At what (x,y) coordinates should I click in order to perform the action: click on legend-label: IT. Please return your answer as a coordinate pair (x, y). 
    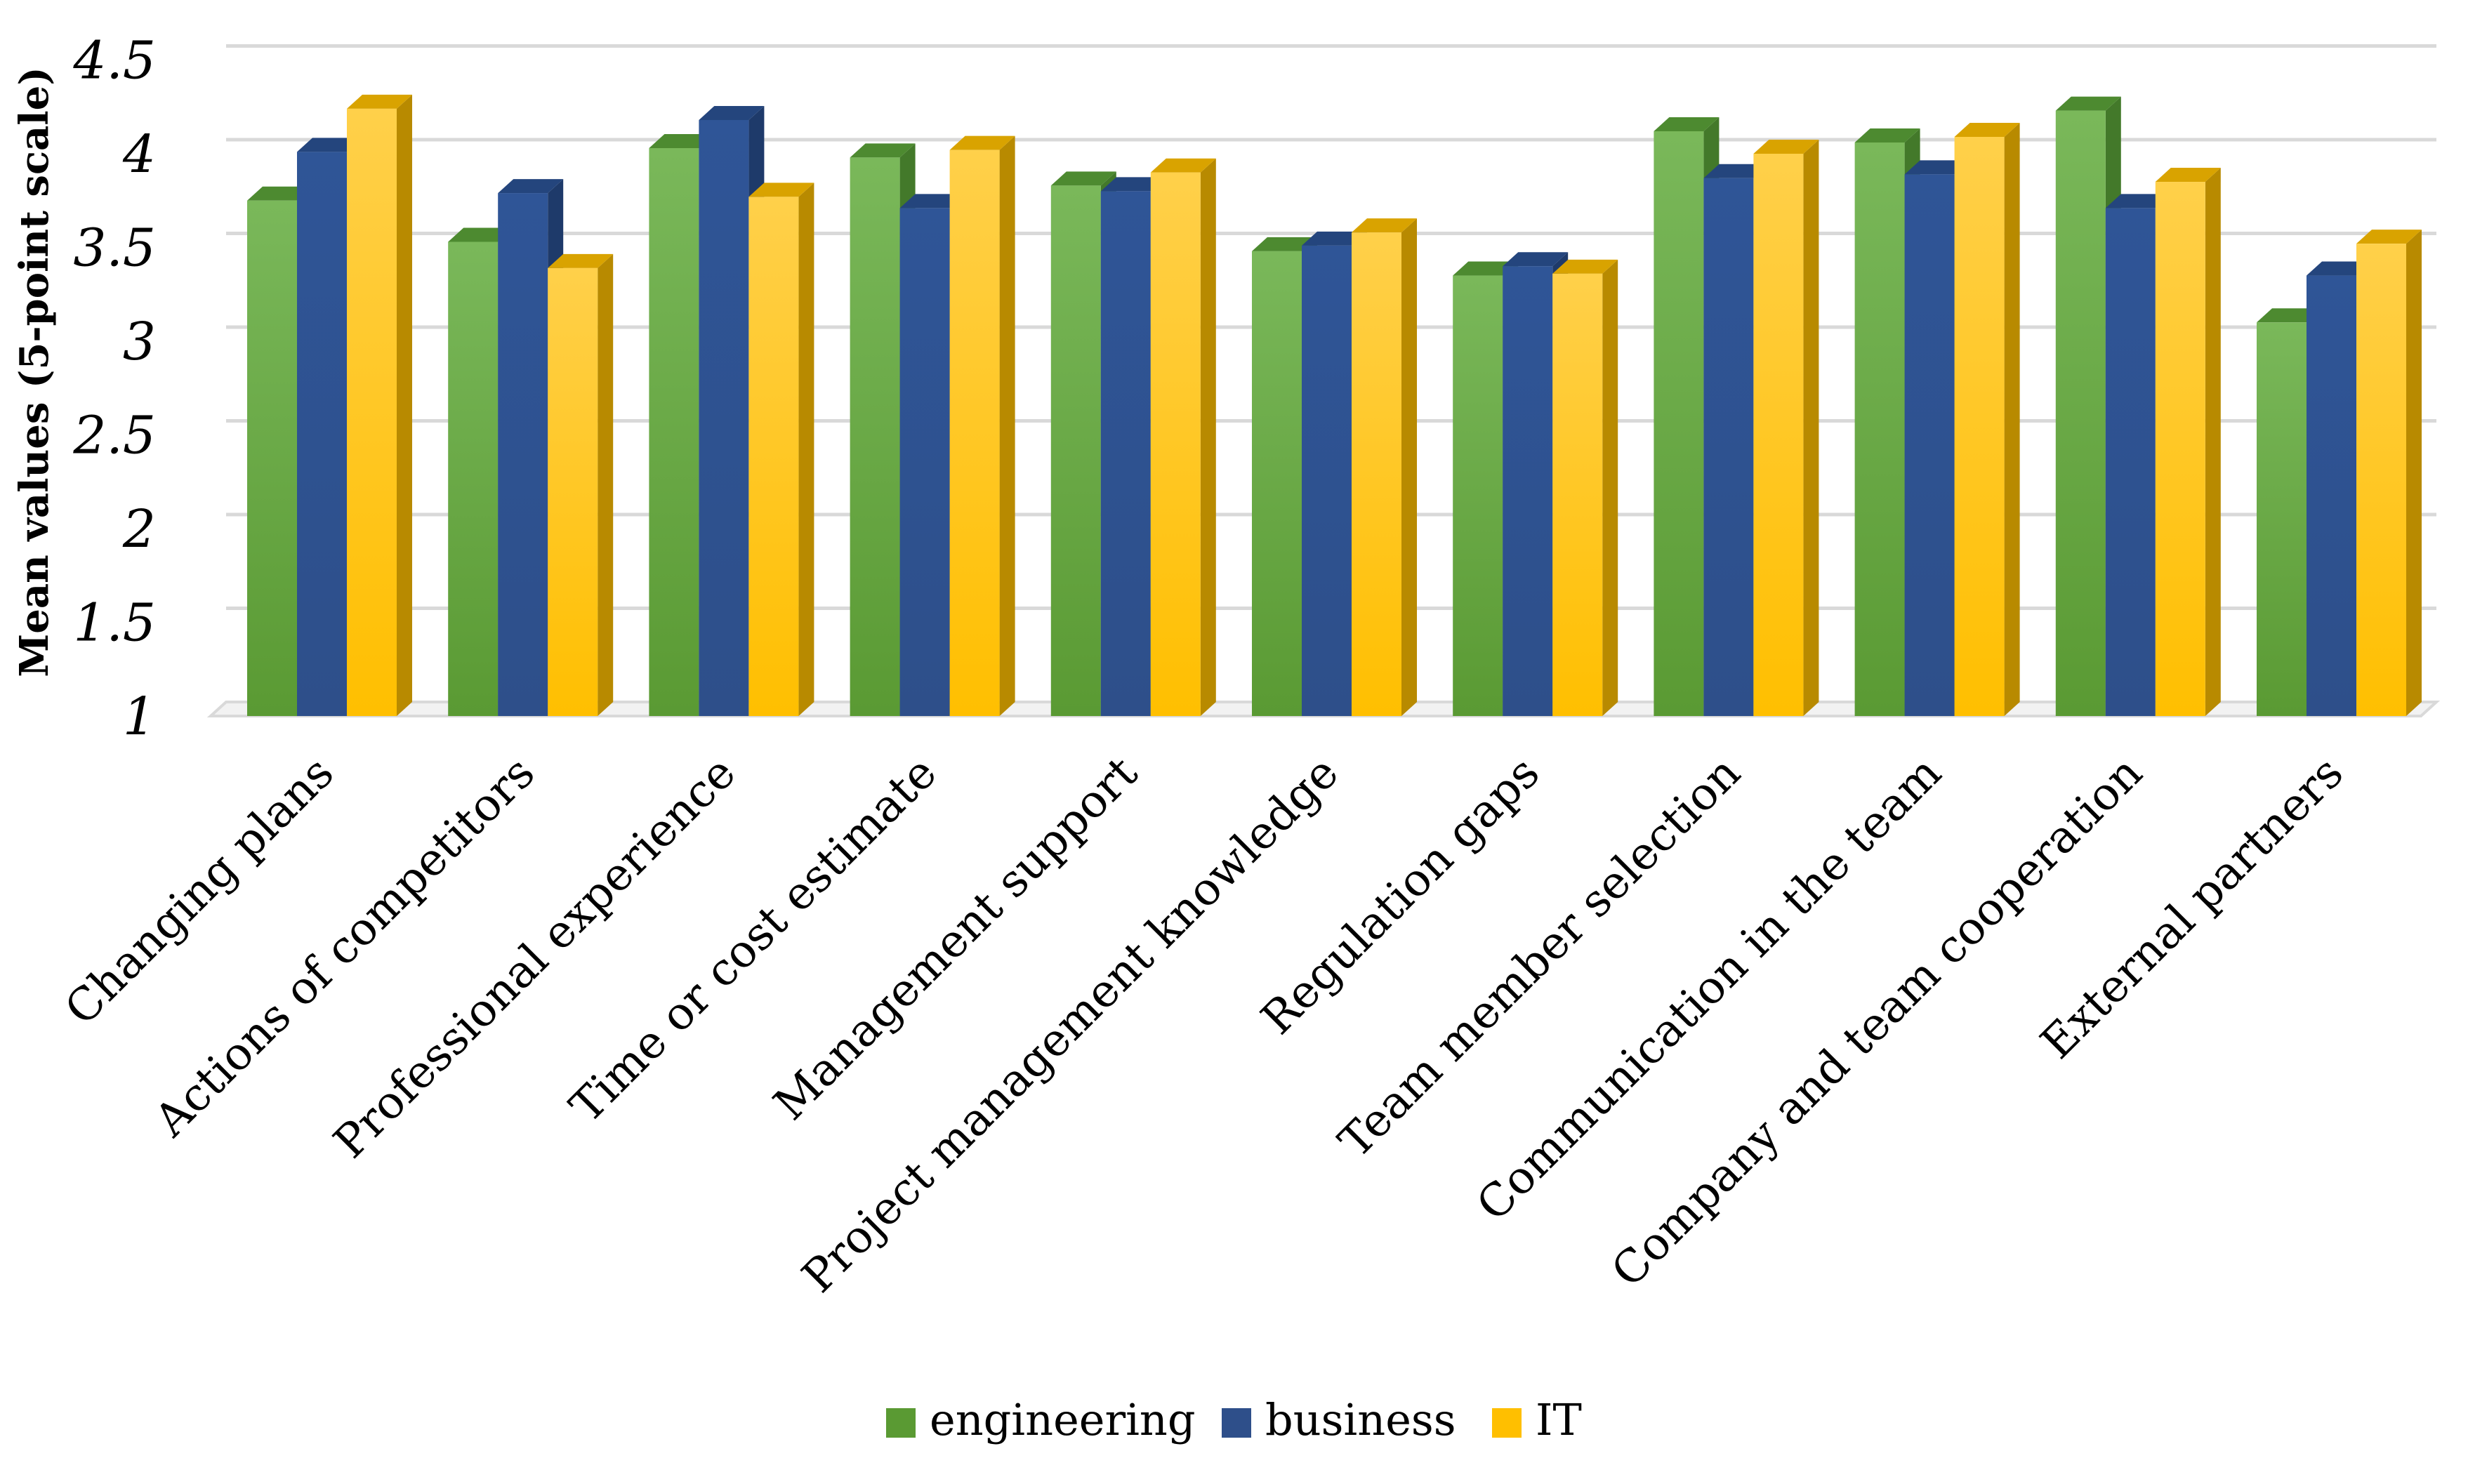
    Looking at the image, I should click on (1559, 1419).